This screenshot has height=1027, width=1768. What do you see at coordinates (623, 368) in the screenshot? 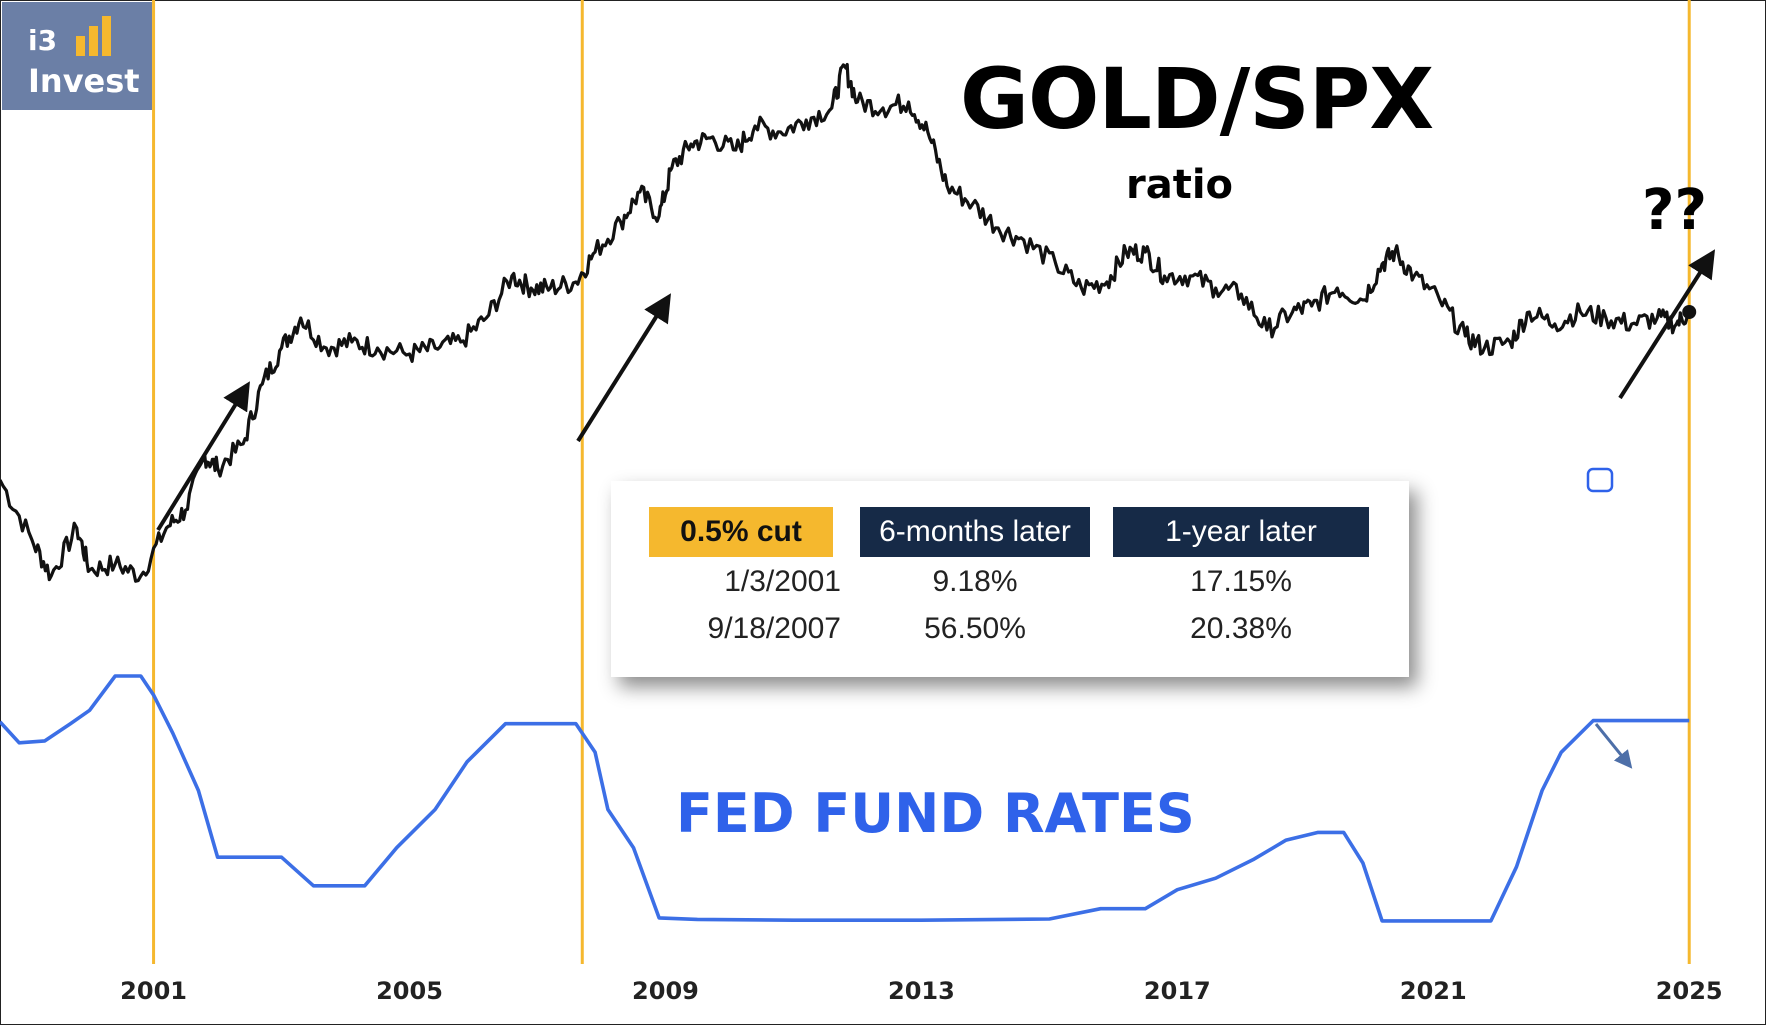
I see `trend-arrow-2007` at bounding box center [623, 368].